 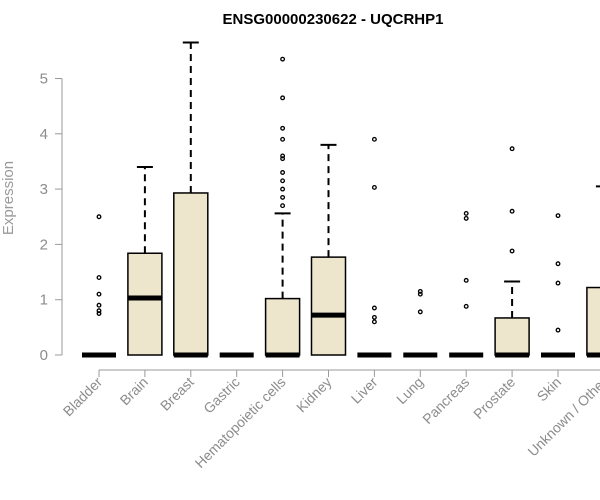 What do you see at coordinates (44, 79) in the screenshot?
I see `y-tick-label: 5` at bounding box center [44, 79].